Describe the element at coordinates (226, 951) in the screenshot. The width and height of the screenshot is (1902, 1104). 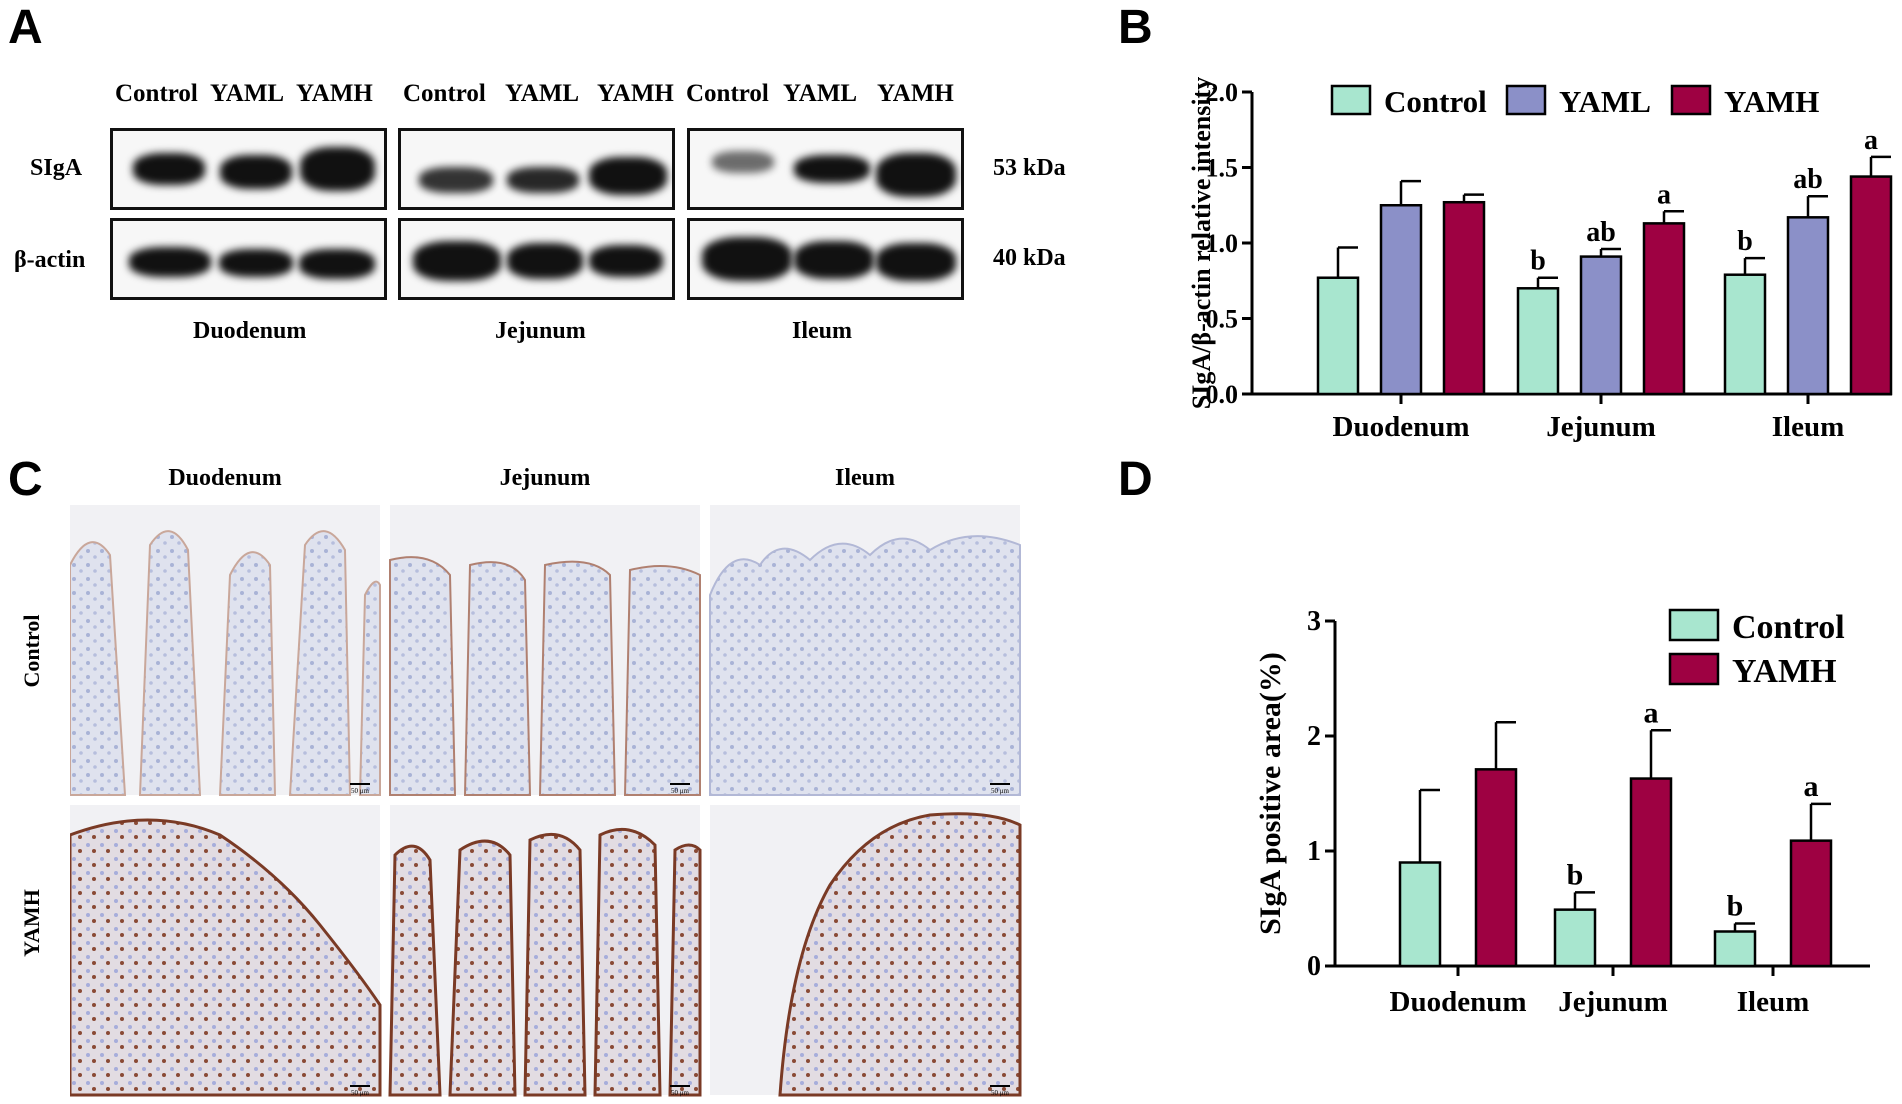
I see `ihc-image-yamh-duodenum` at that location.